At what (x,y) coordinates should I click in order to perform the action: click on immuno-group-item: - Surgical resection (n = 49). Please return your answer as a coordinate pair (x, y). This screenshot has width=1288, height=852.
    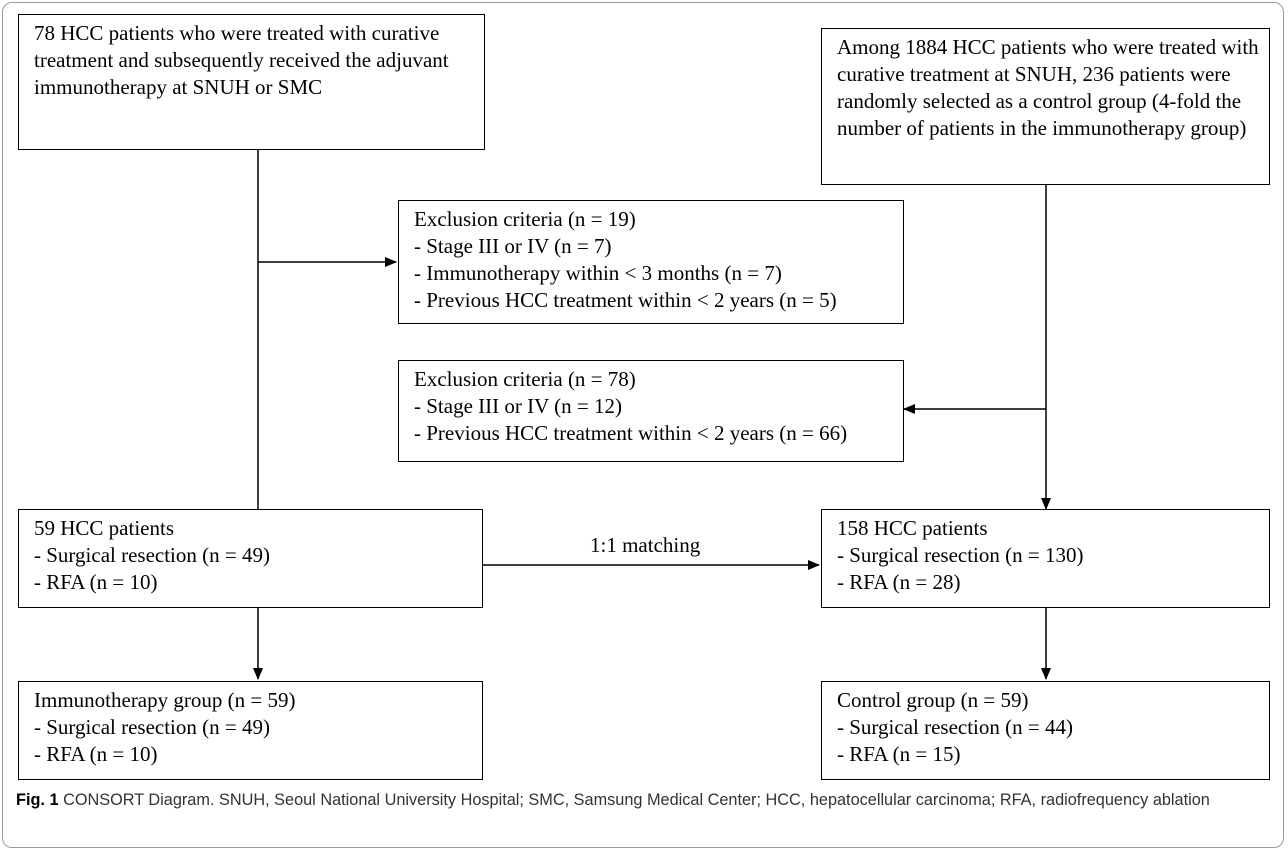
    Looking at the image, I should click on (152, 727).